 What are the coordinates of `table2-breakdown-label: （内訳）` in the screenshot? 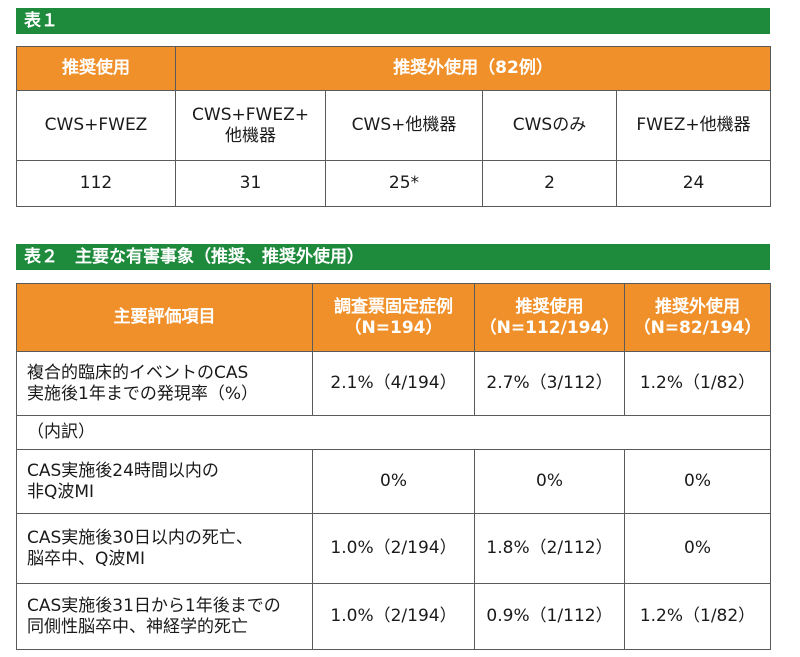 It's located at (393, 432).